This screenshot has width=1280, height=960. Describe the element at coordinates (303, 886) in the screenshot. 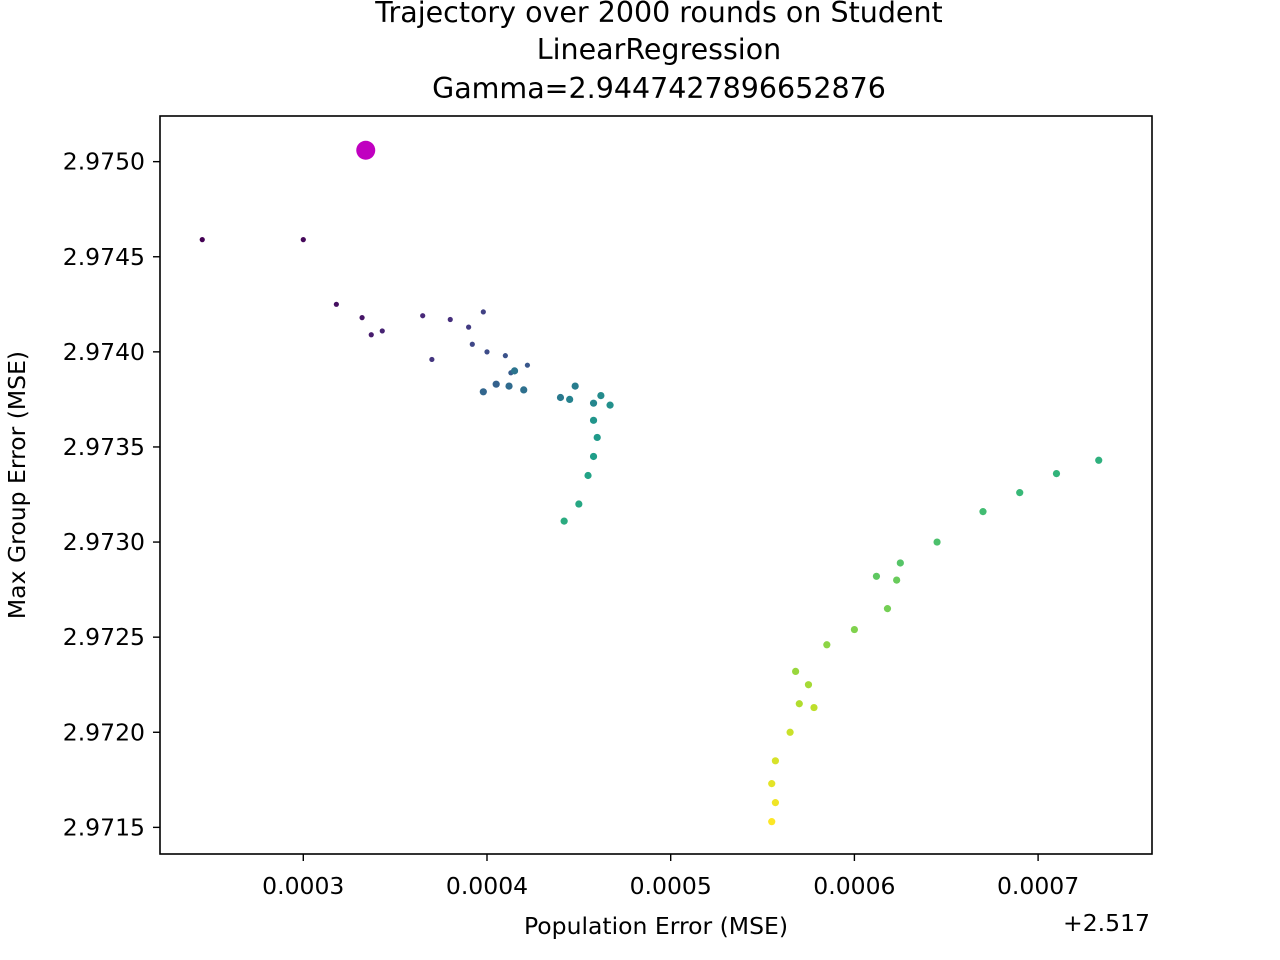

I see `x-tick-label: 0.0003` at that location.